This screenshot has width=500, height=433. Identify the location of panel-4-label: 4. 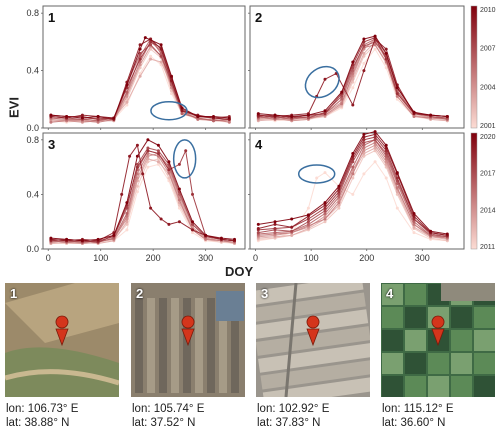
(259, 144).